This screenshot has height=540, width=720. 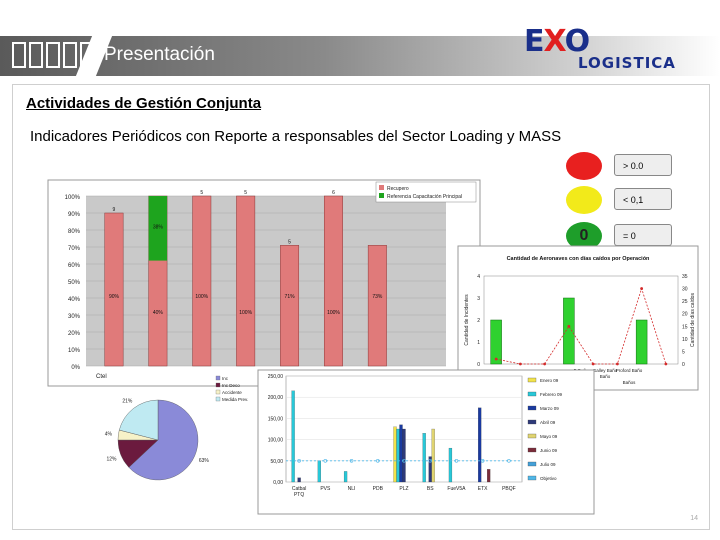 What do you see at coordinates (232, 392) in the screenshot?
I see `legend-label: Accidente` at bounding box center [232, 392].